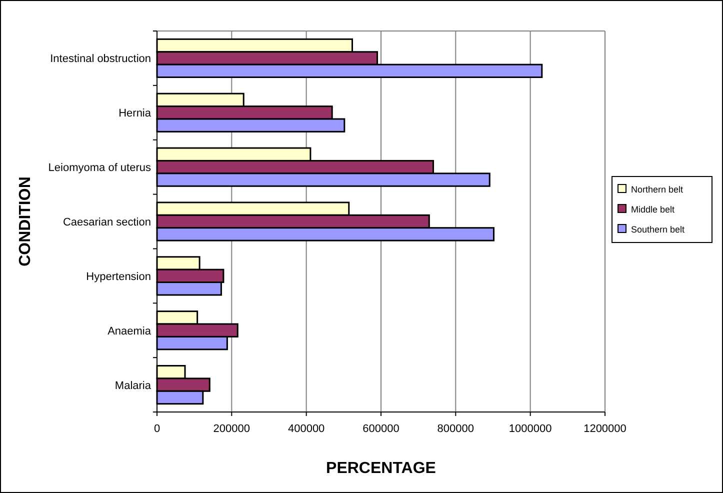 The height and width of the screenshot is (493, 723). I want to click on x-tick-label: 0, so click(157, 429).